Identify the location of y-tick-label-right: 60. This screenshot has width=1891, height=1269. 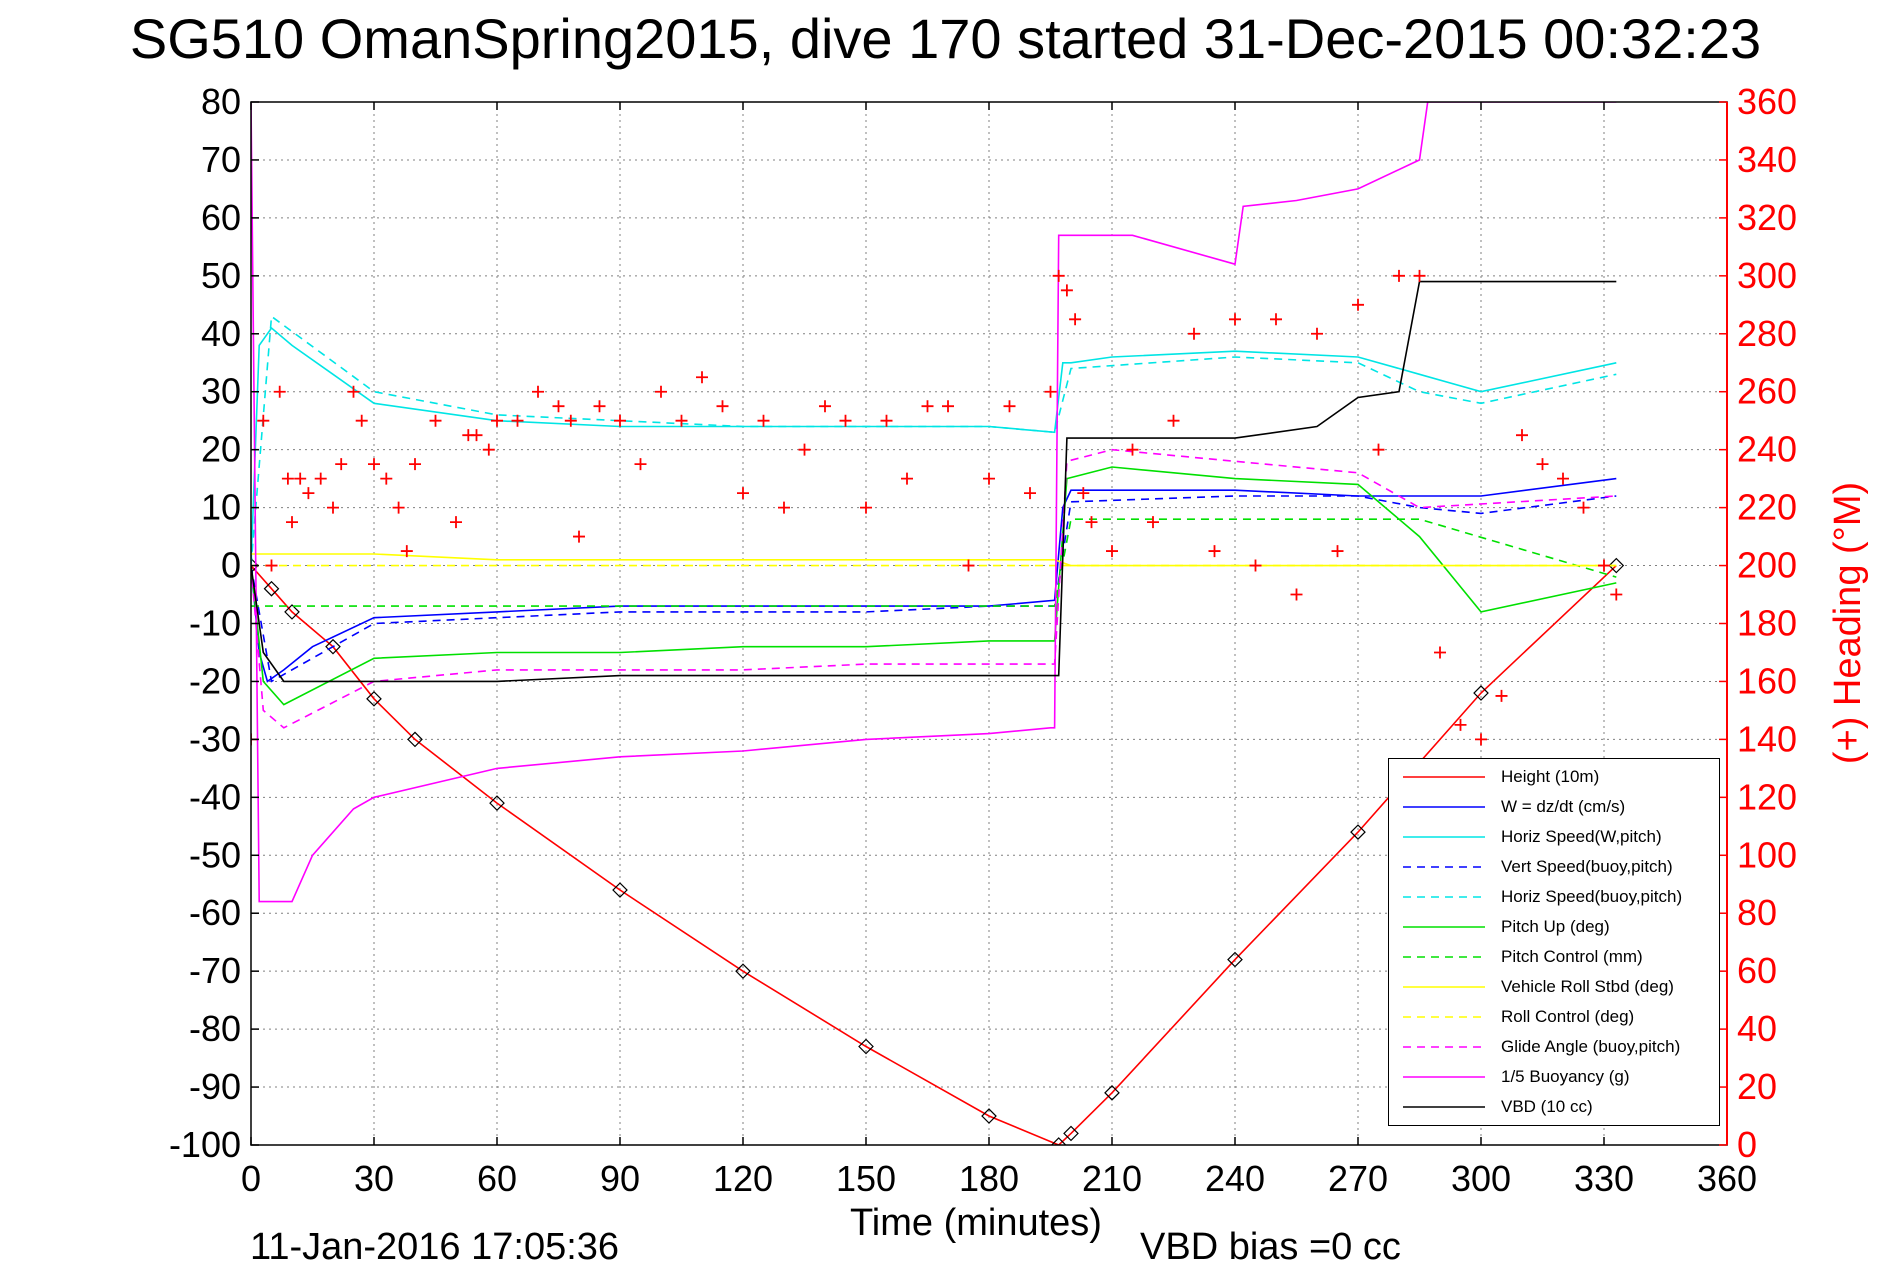
(1757, 970).